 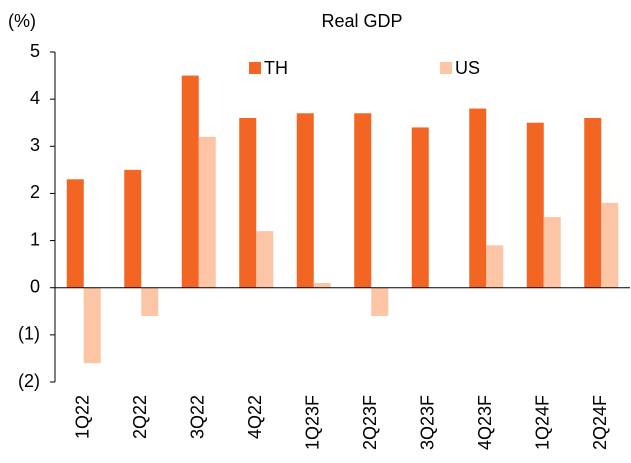 I want to click on legend-label: US, so click(x=467, y=68).